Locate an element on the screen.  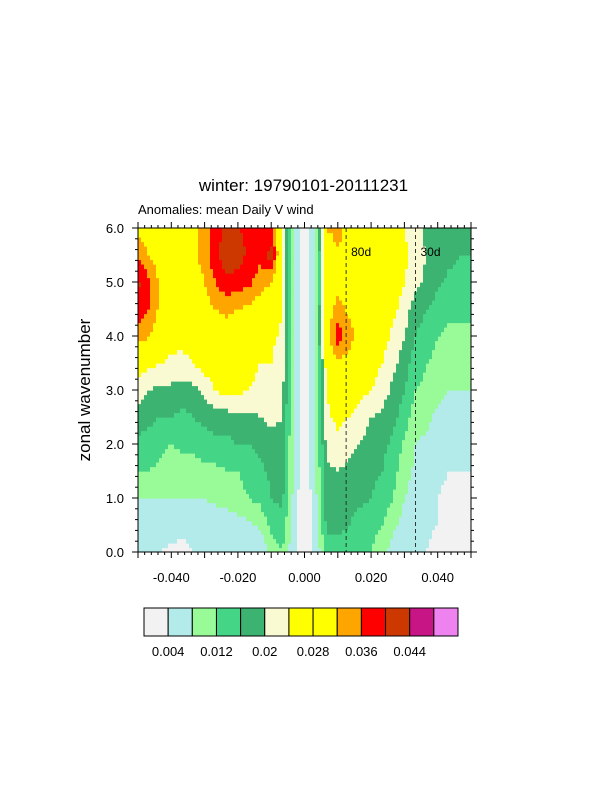
chart-title: winter: 19790101-20111231 is located at coordinates (303, 185).